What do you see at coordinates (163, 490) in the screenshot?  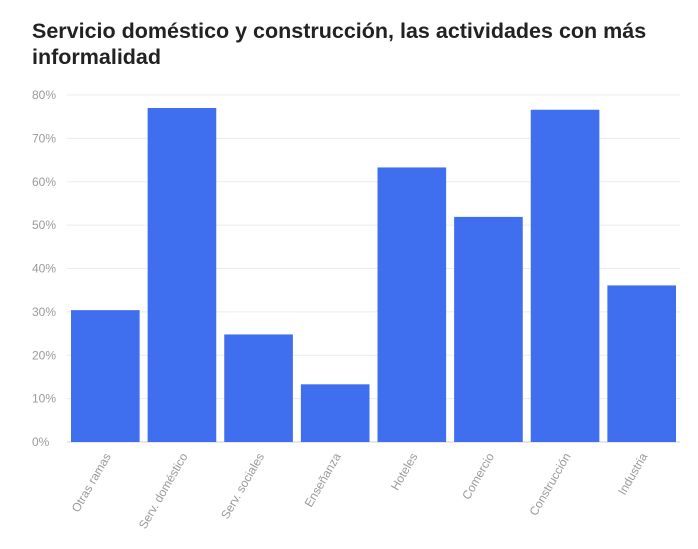 I see `x-tick-label: Serv. doméstico` at bounding box center [163, 490].